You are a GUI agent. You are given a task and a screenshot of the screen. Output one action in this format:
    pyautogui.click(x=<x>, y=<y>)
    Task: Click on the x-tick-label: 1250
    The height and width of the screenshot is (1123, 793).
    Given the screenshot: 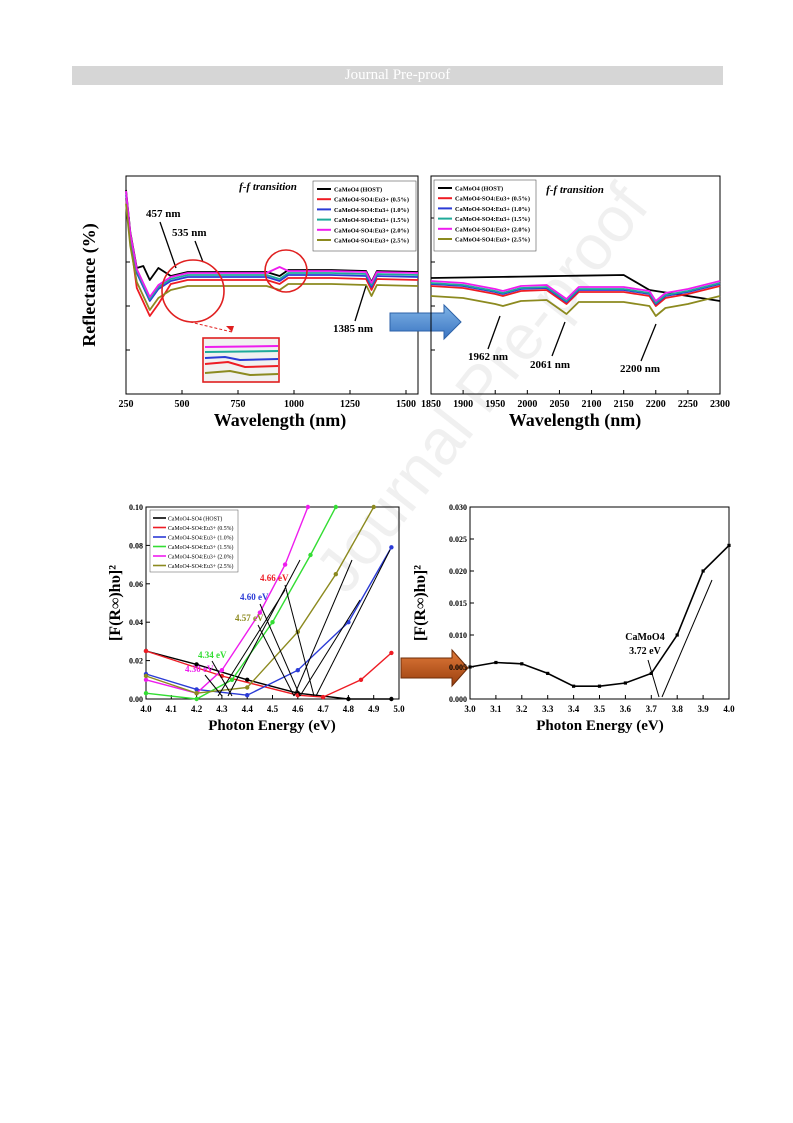 What is the action you would take?
    pyautogui.click(x=350, y=404)
    